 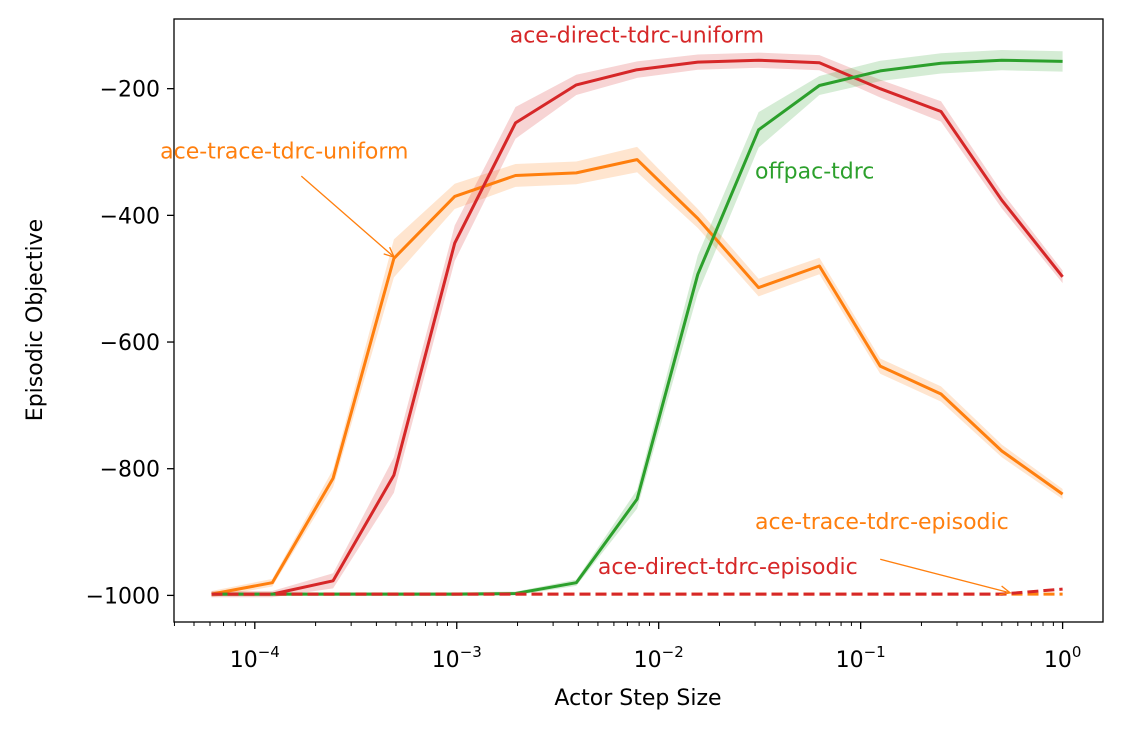 I want to click on annotation-ace-trace-tdrc-uniform: ace-trace-tdrc-uniform, so click(x=284, y=151).